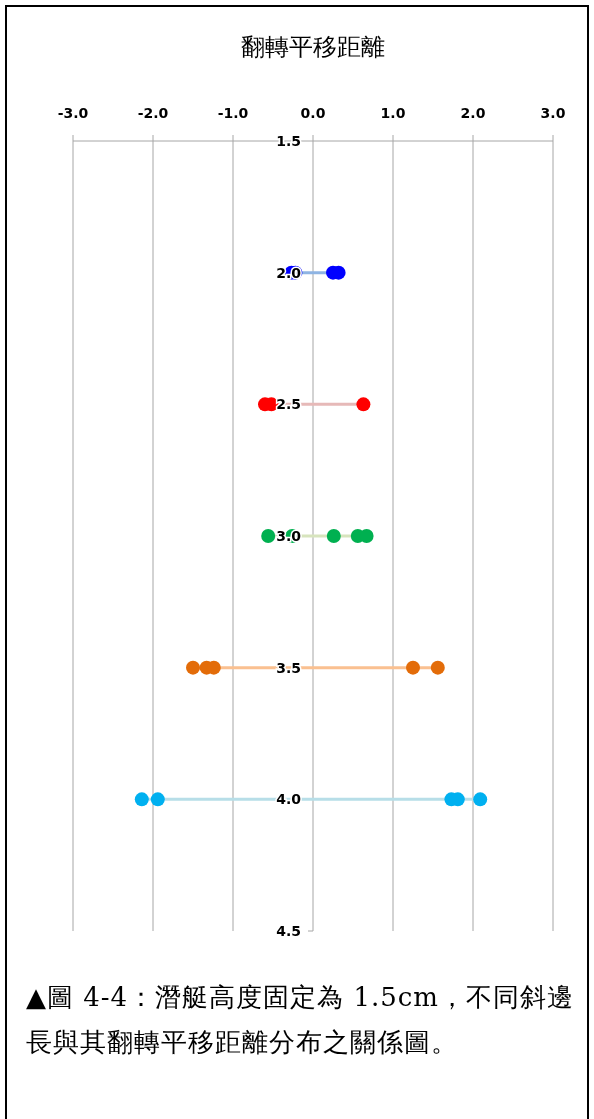  Describe the element at coordinates (393, 113) in the screenshot. I see `x-tick-label: 1.0` at that location.